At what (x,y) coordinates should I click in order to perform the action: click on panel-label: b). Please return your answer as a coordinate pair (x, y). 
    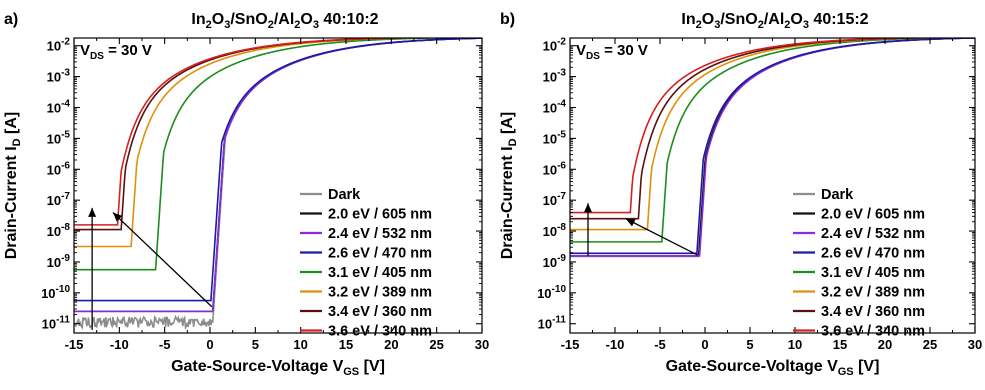
    Looking at the image, I should click on (507, 19).